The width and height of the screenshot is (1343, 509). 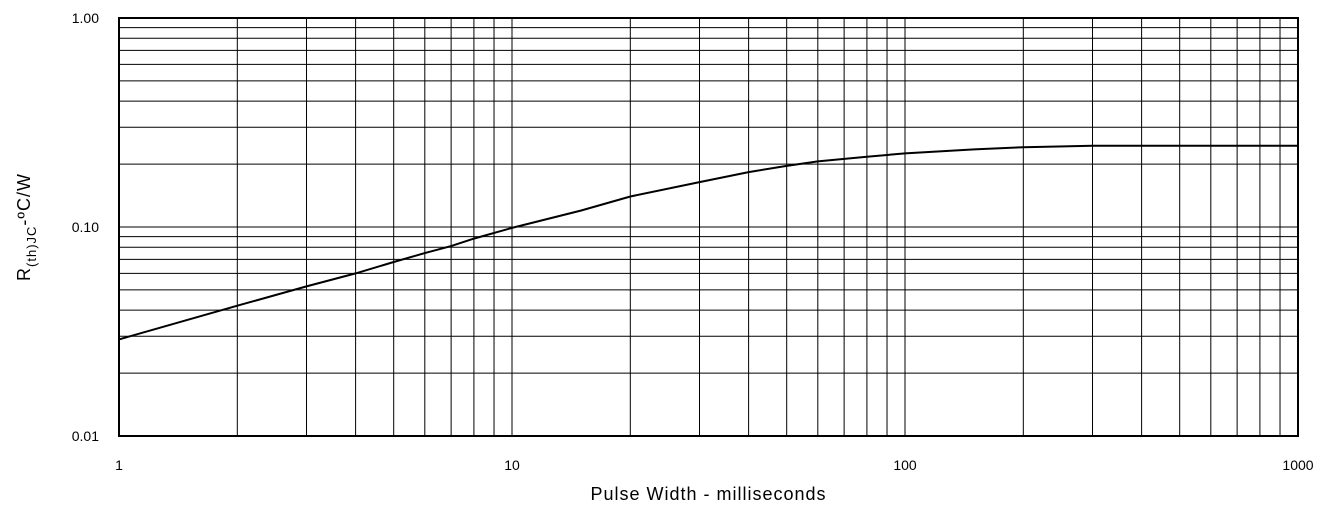 What do you see at coordinates (512, 465) in the screenshot?
I see `x-tick-label: 10` at bounding box center [512, 465].